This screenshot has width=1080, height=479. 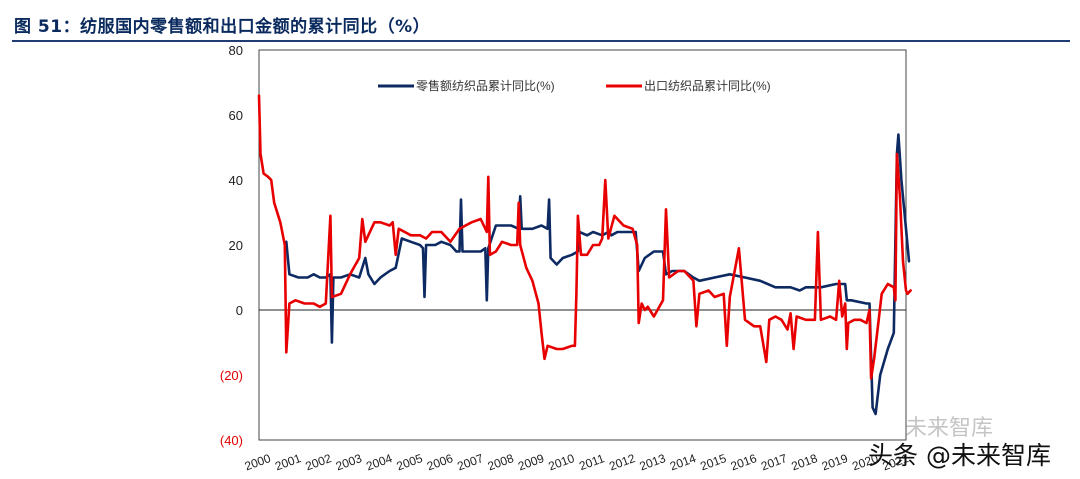 I want to click on x-tick-label: 2006, so click(x=440, y=462).